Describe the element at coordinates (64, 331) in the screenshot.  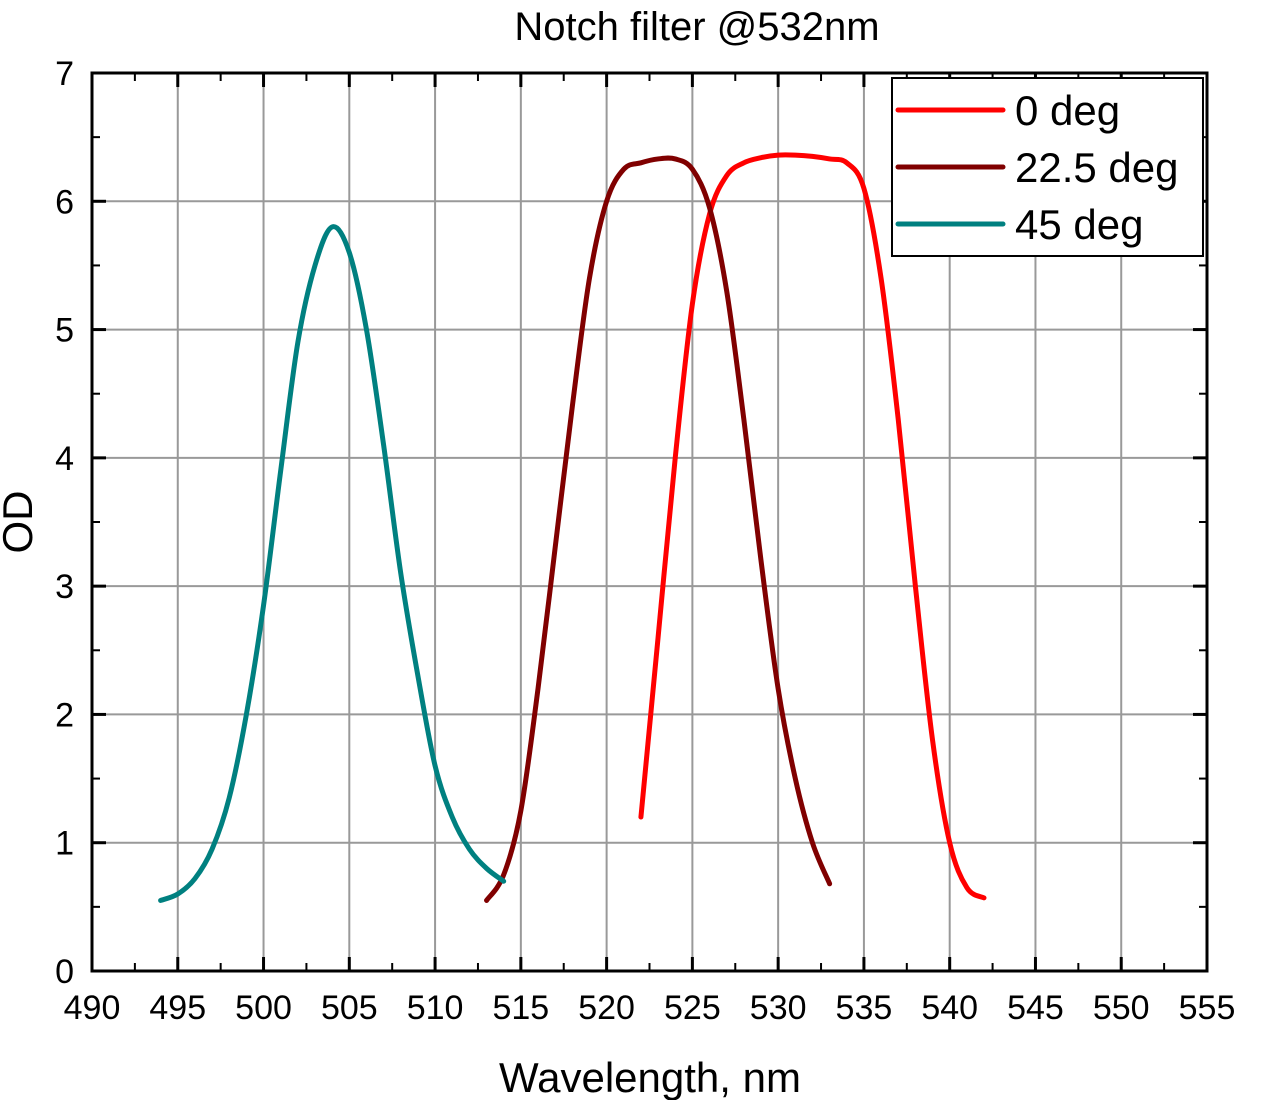
I see `y-tick-label: 5` at that location.